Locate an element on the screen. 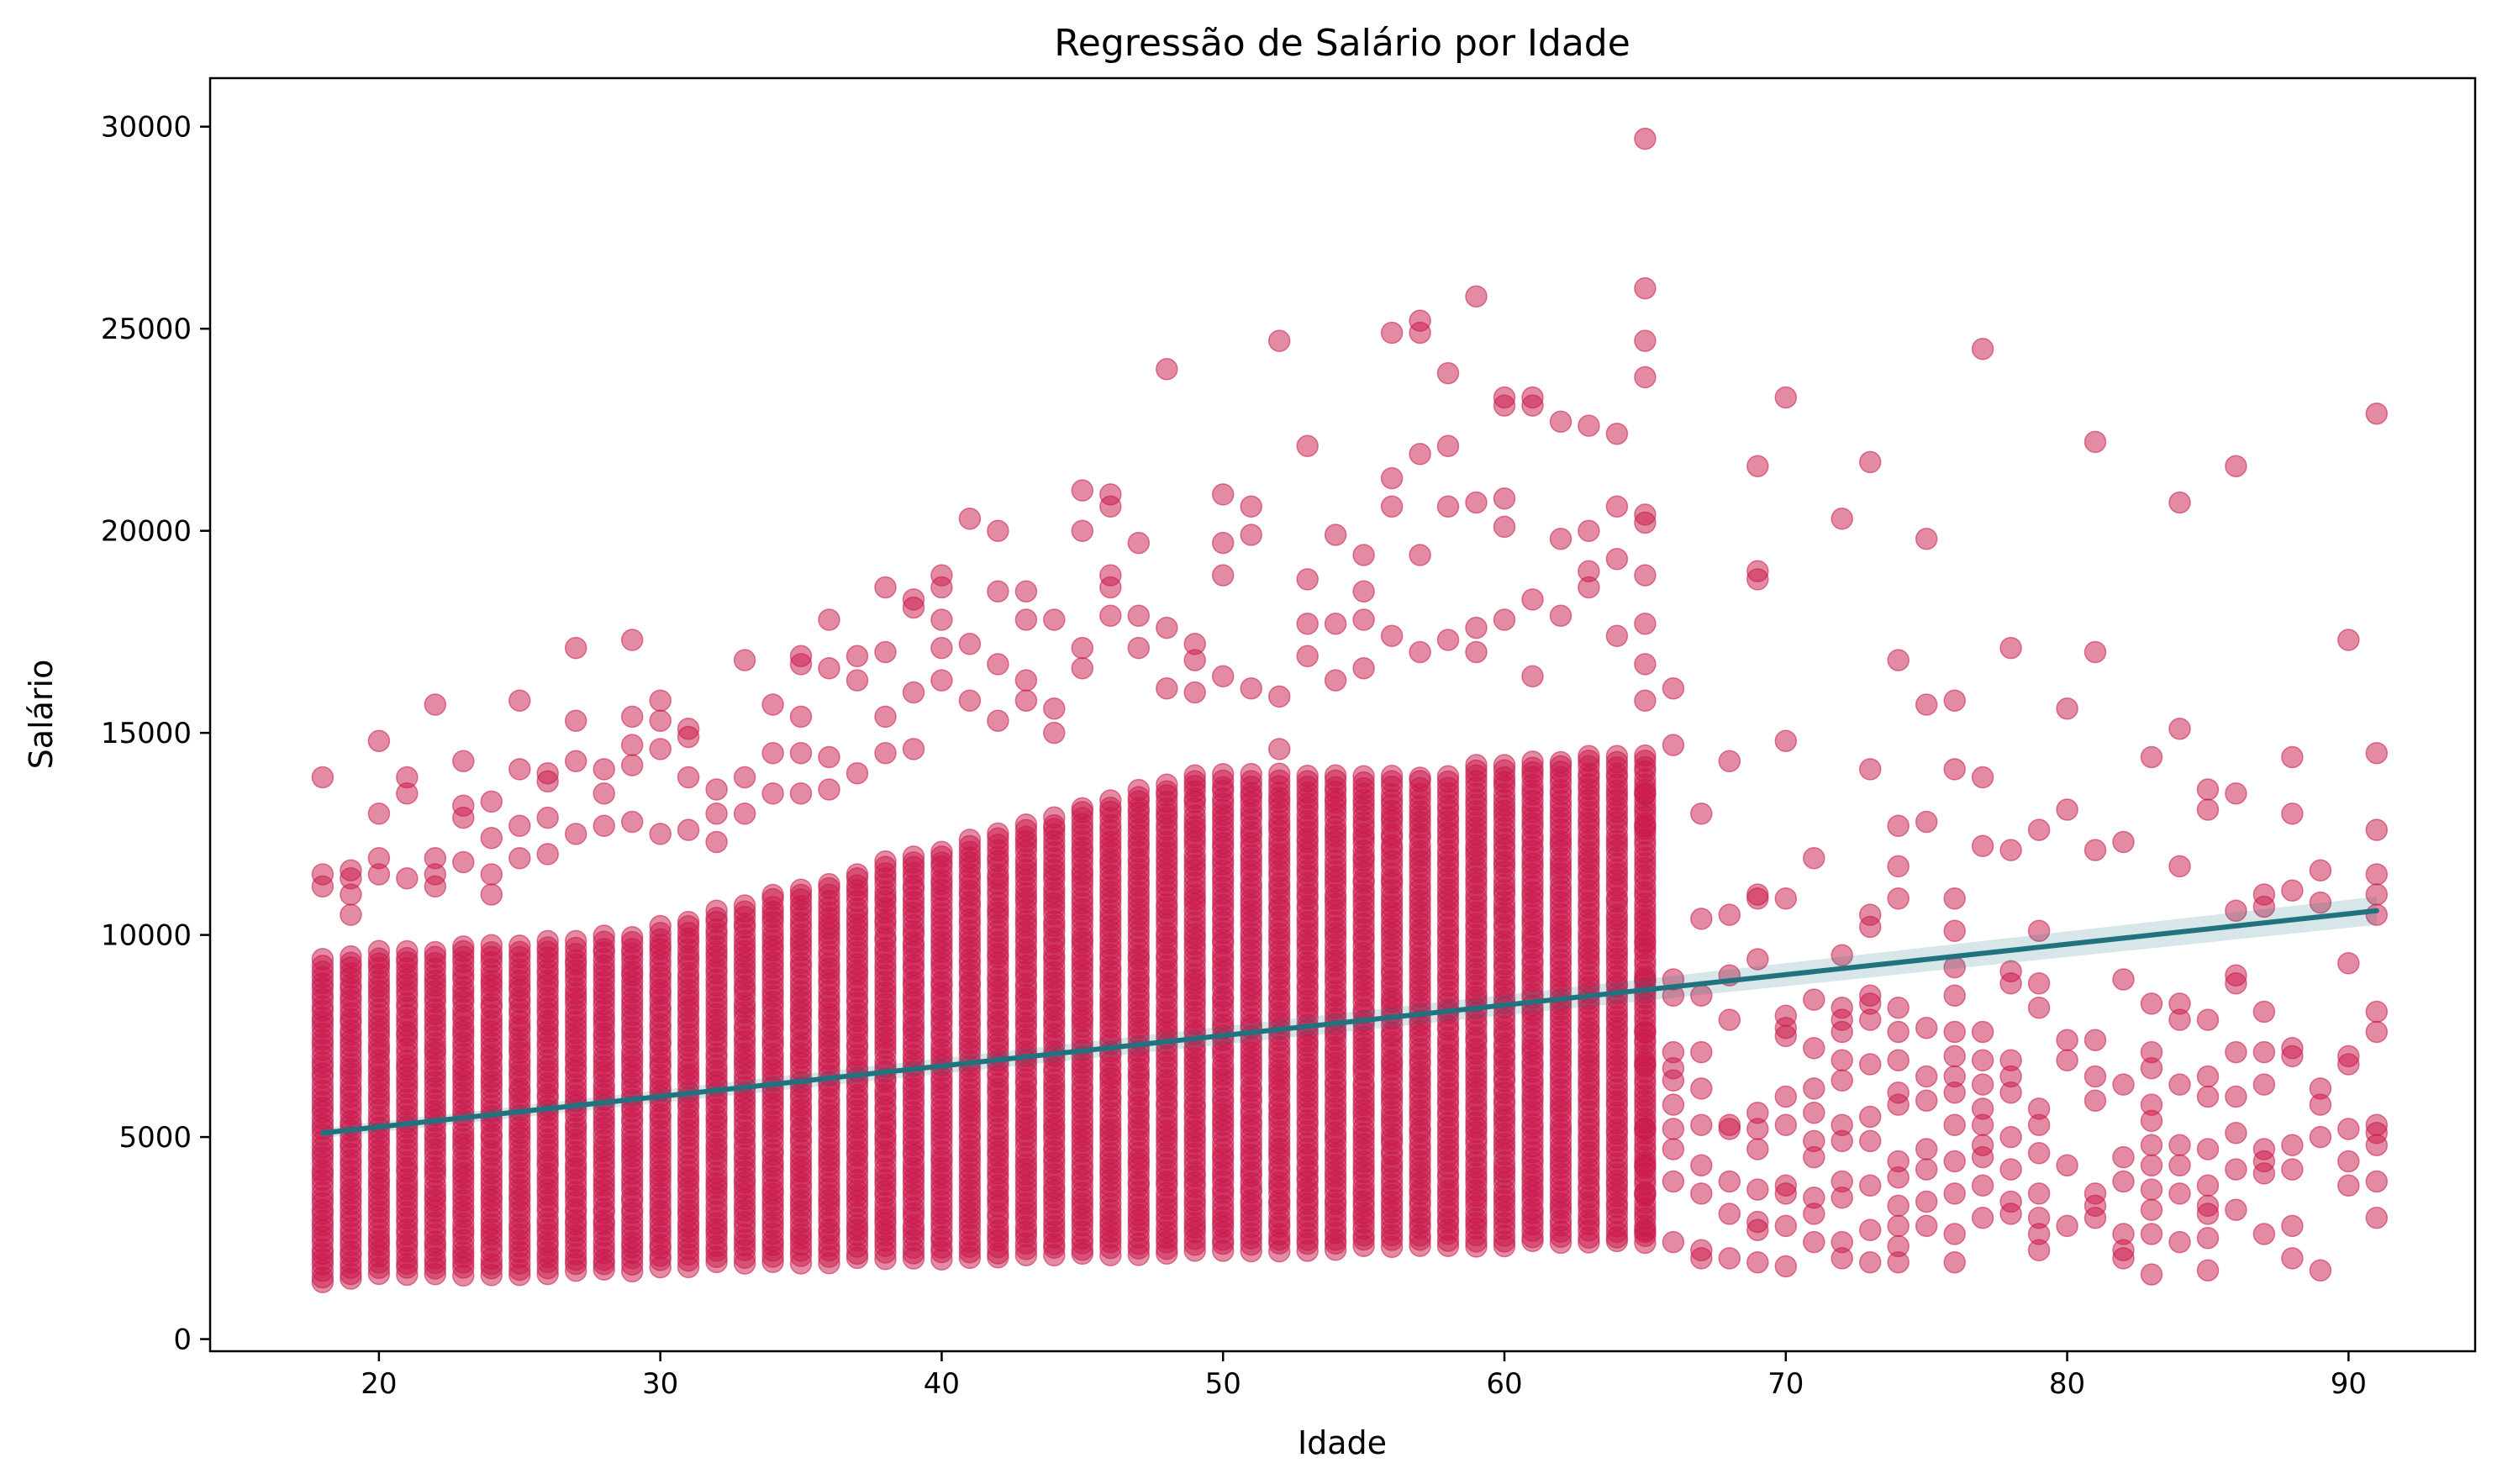 The image size is (2497, 1484). y-tick-label: 30000 is located at coordinates (146, 128).